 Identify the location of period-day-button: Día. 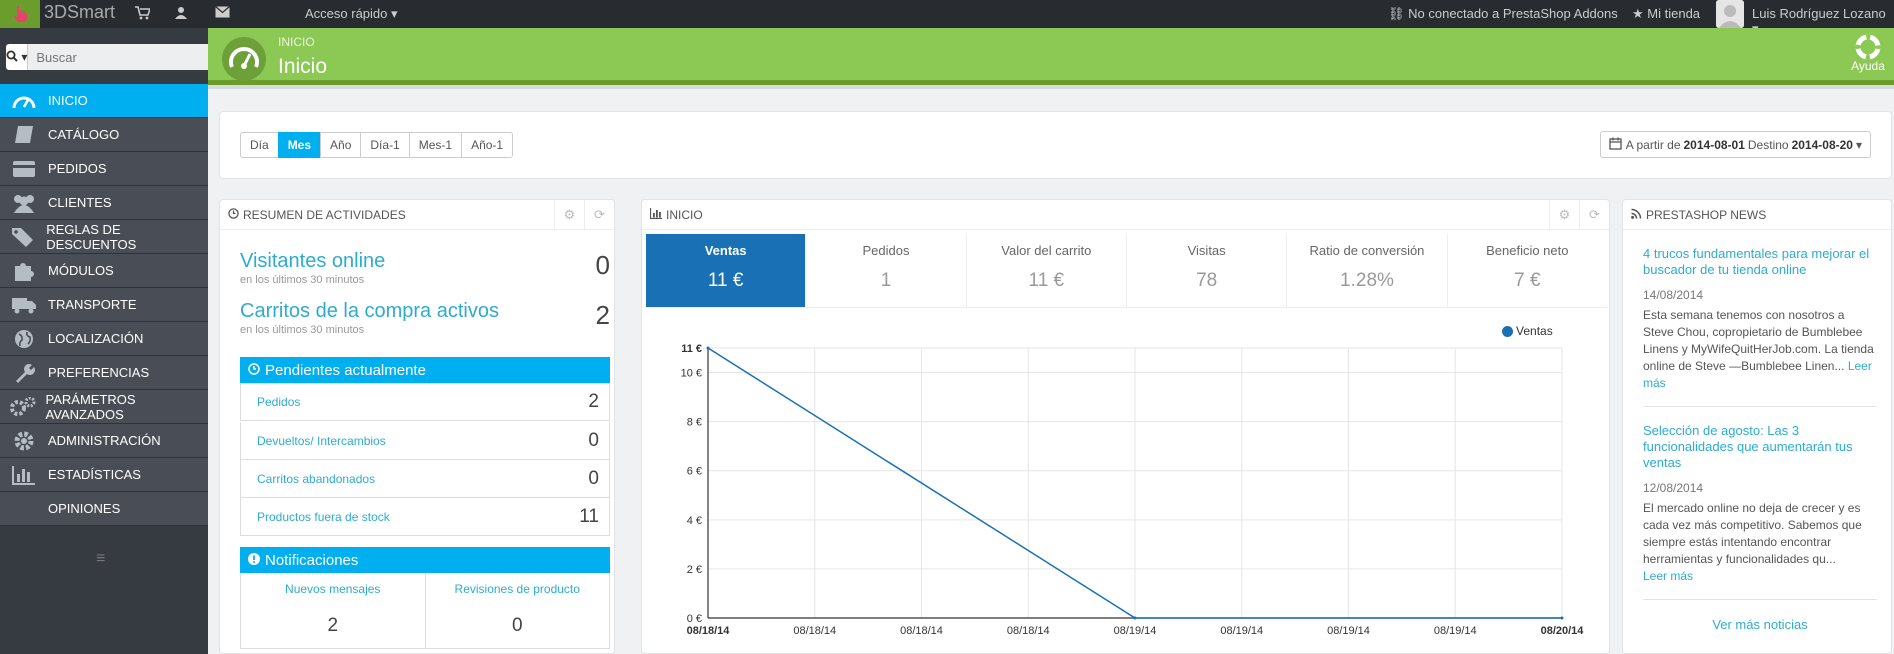
(259, 145).